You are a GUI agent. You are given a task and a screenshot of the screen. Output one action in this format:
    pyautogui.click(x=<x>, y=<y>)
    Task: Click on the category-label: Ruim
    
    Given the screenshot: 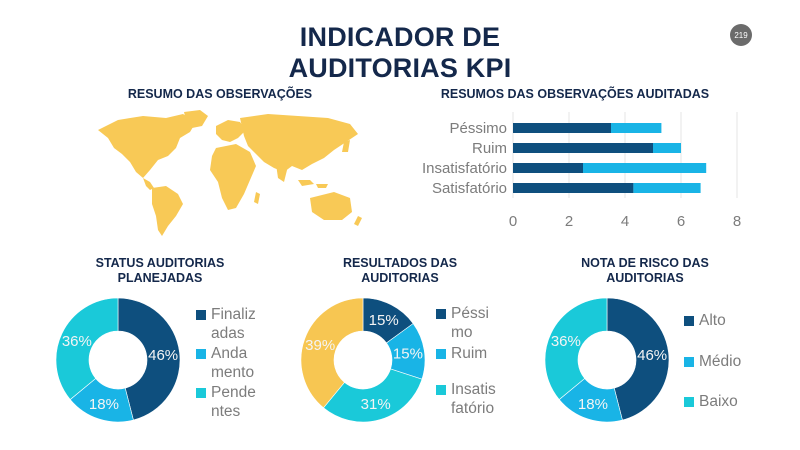 What is the action you would take?
    pyautogui.click(x=489, y=148)
    